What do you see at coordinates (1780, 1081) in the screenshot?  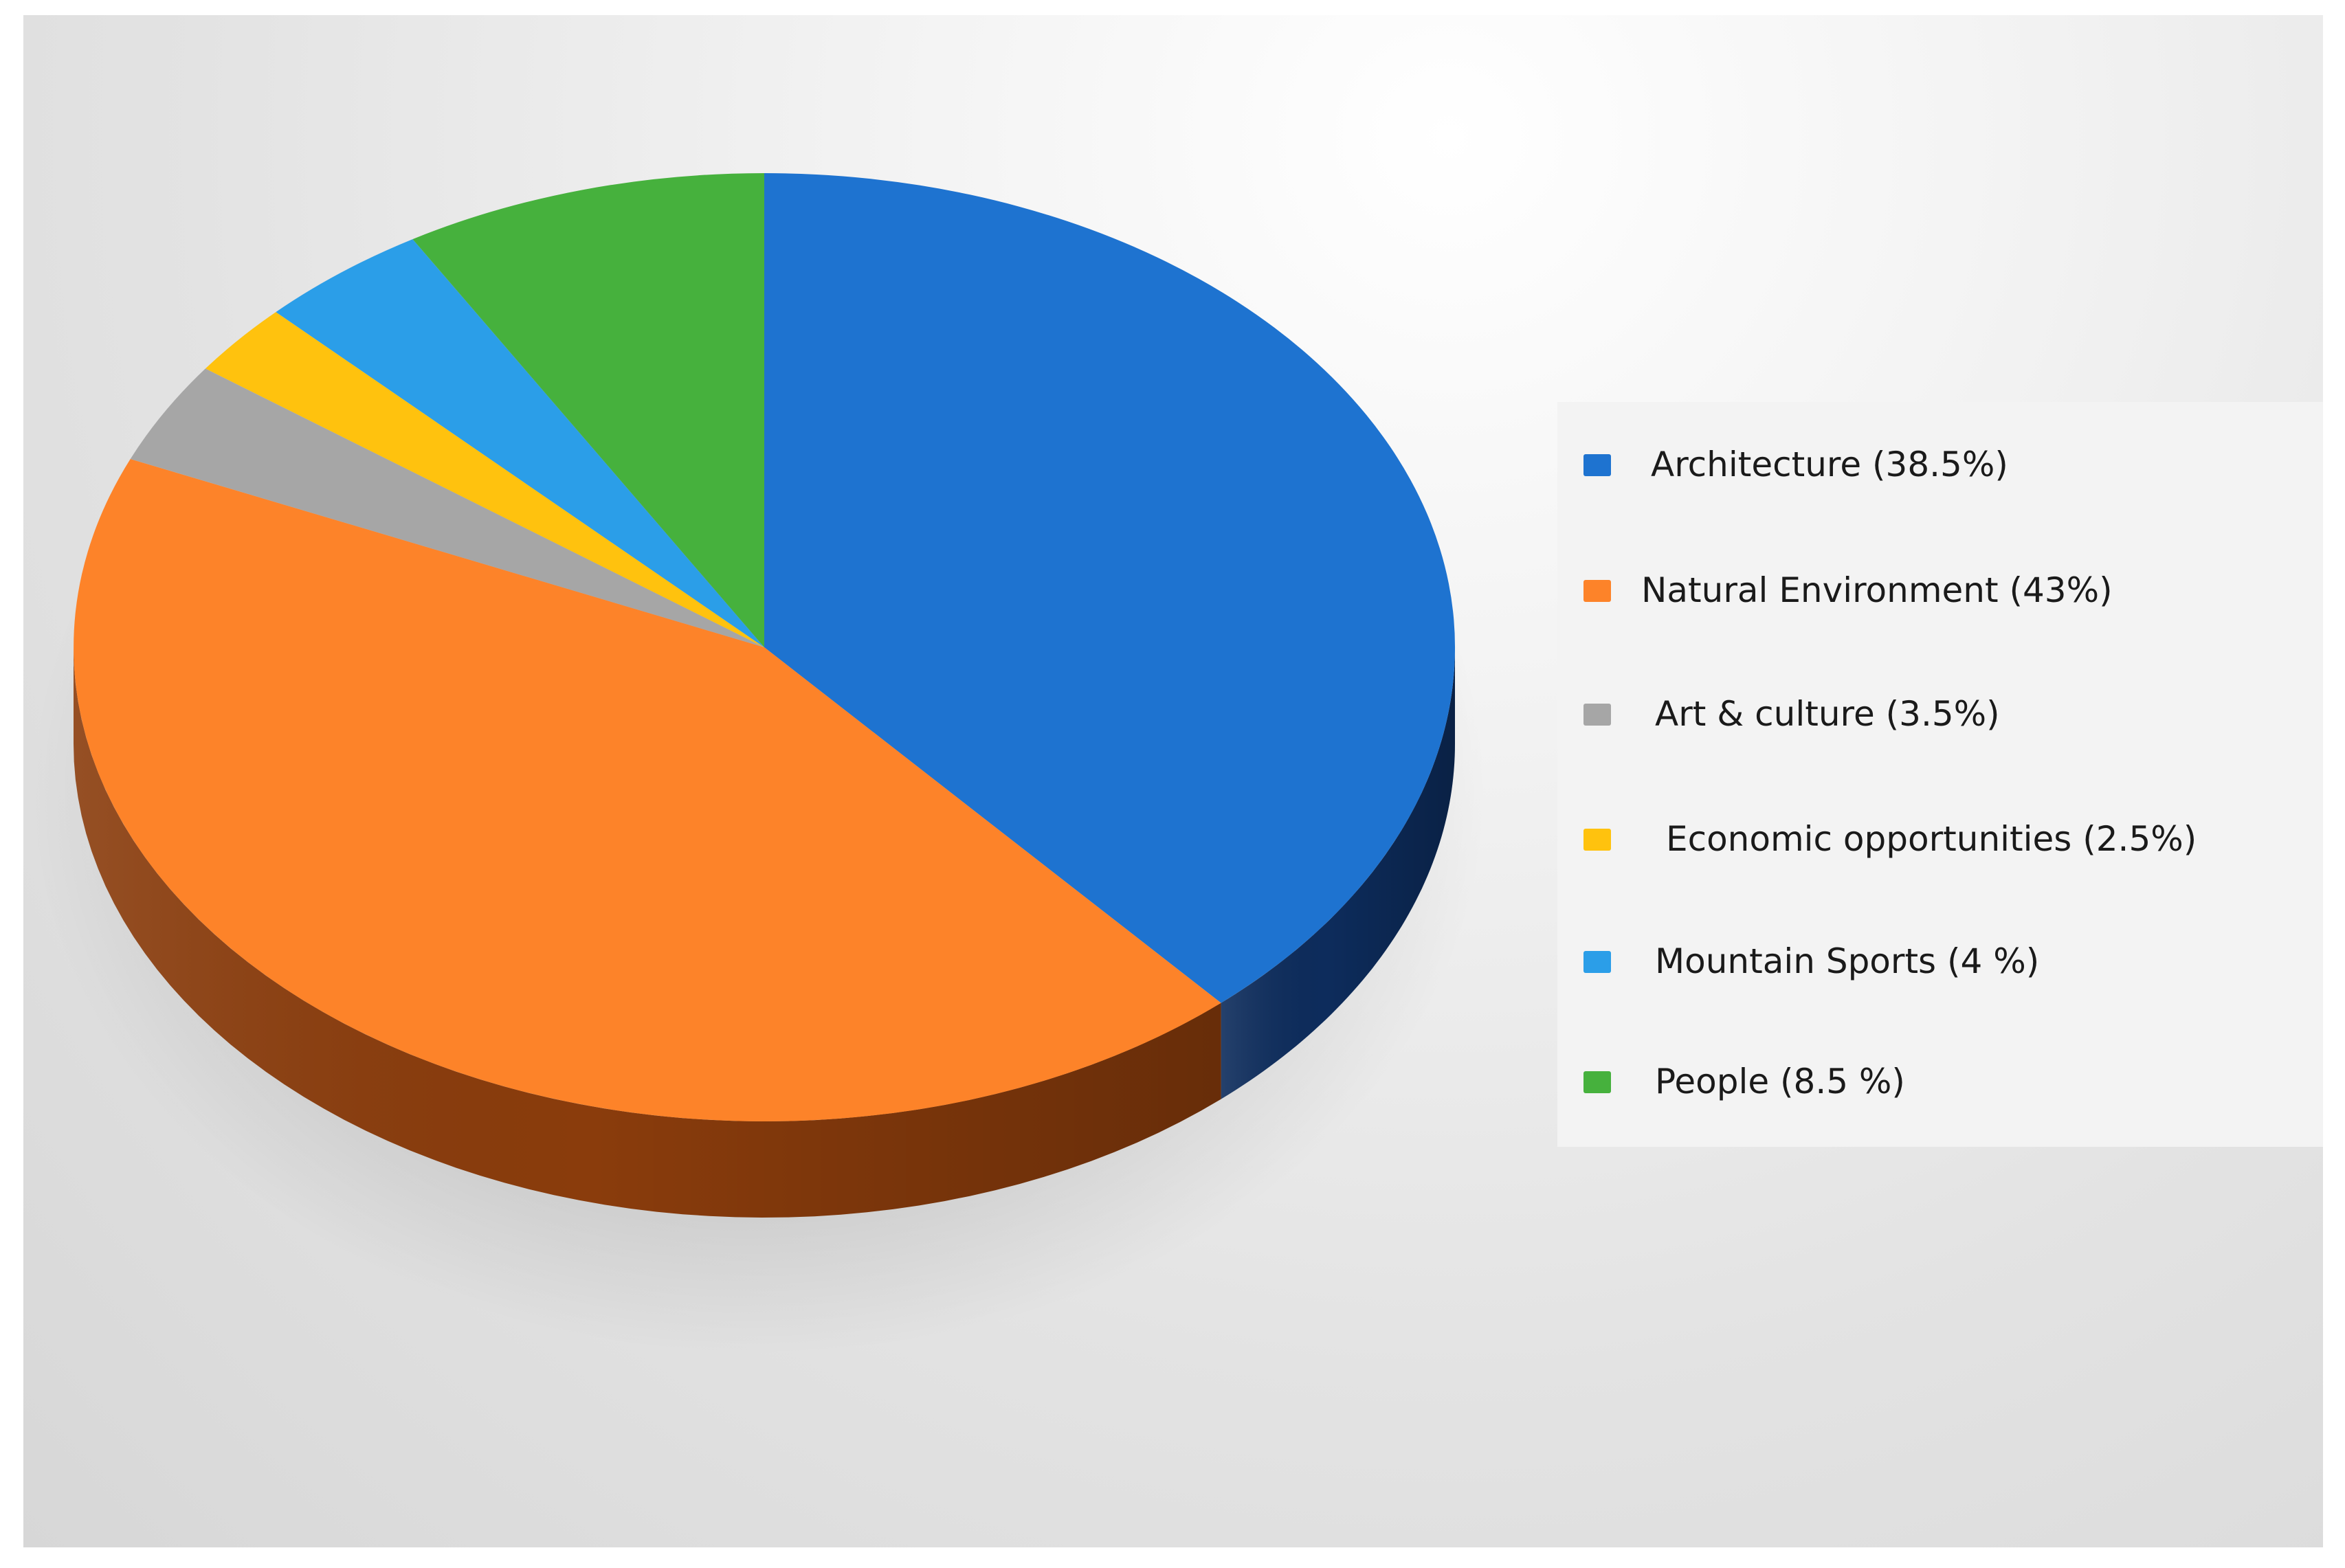 I see `legend-label: People (8.5 %)` at bounding box center [1780, 1081].